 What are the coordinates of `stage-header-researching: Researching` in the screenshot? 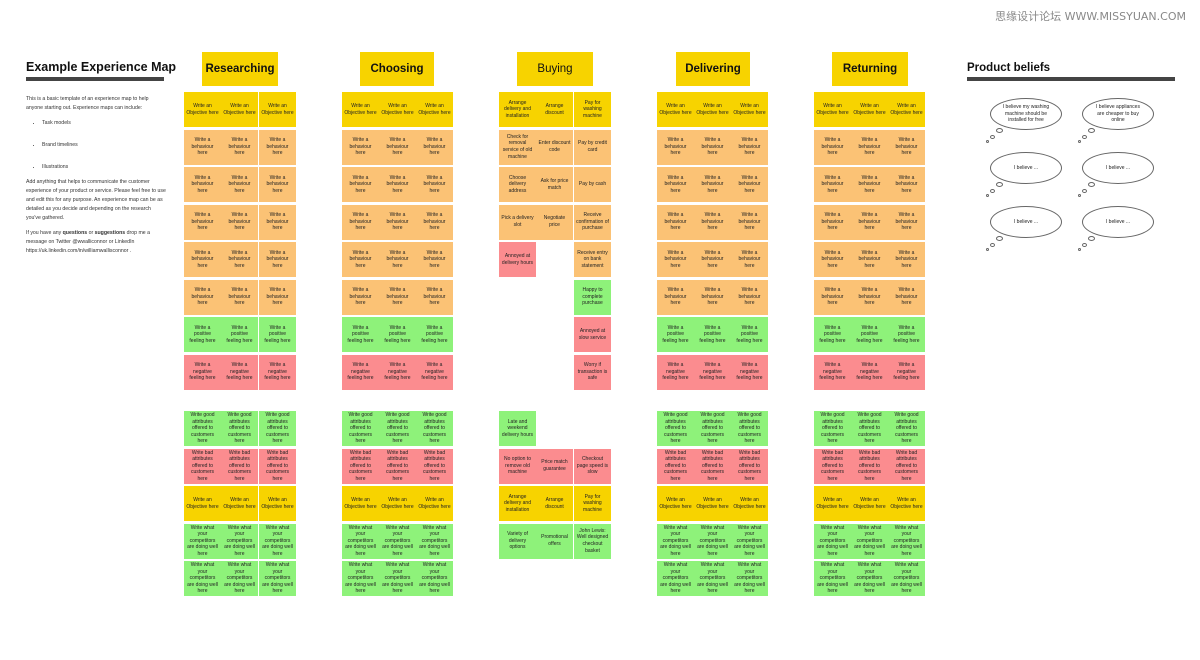 It's located at (240, 69).